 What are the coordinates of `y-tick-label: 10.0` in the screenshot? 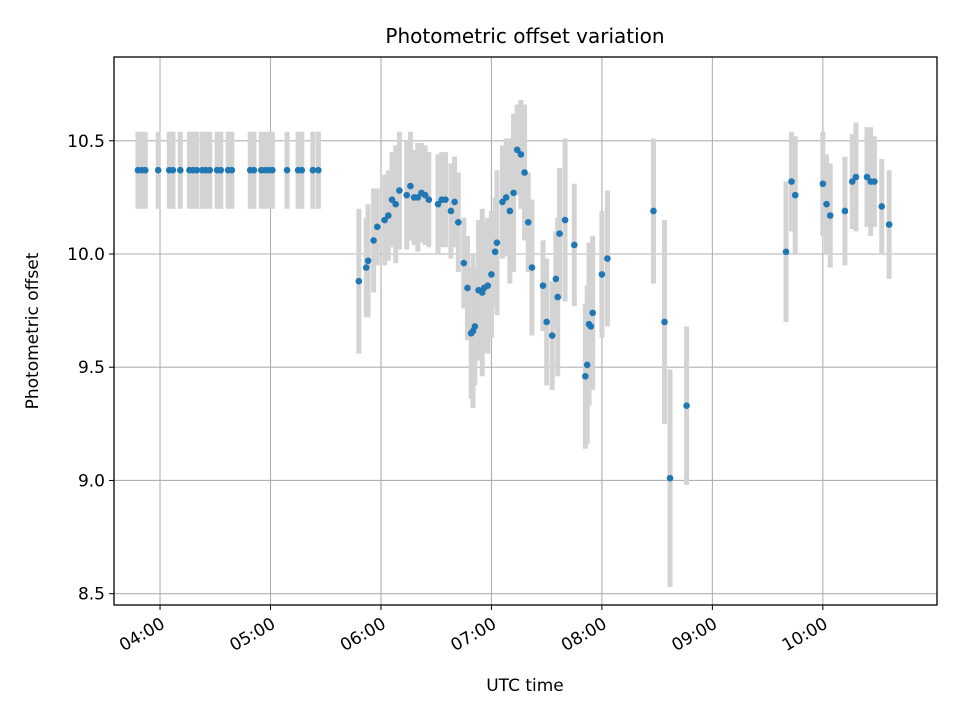 It's located at (86, 255).